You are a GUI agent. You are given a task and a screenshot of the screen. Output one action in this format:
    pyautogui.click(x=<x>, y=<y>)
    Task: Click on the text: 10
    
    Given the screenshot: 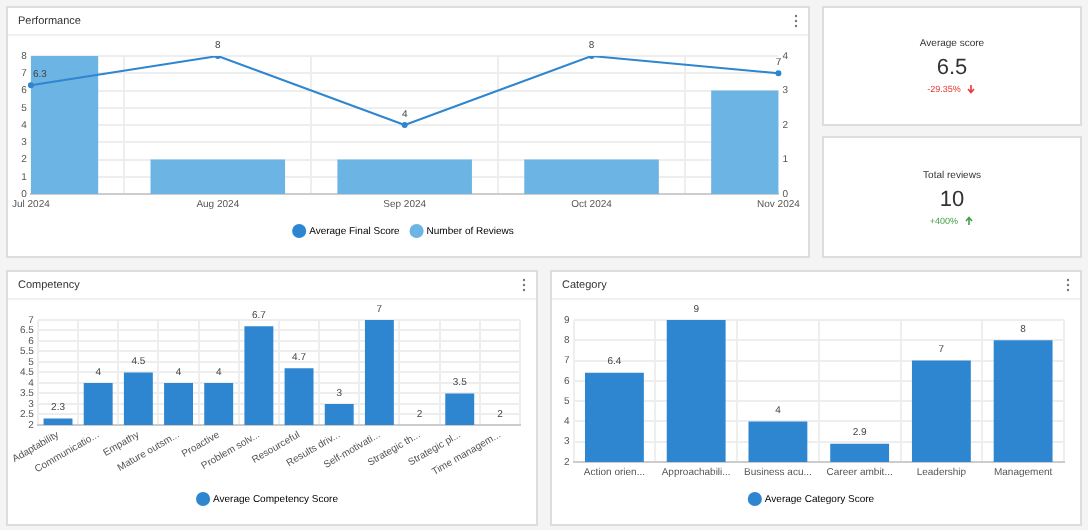 What is the action you would take?
    pyautogui.click(x=952, y=199)
    